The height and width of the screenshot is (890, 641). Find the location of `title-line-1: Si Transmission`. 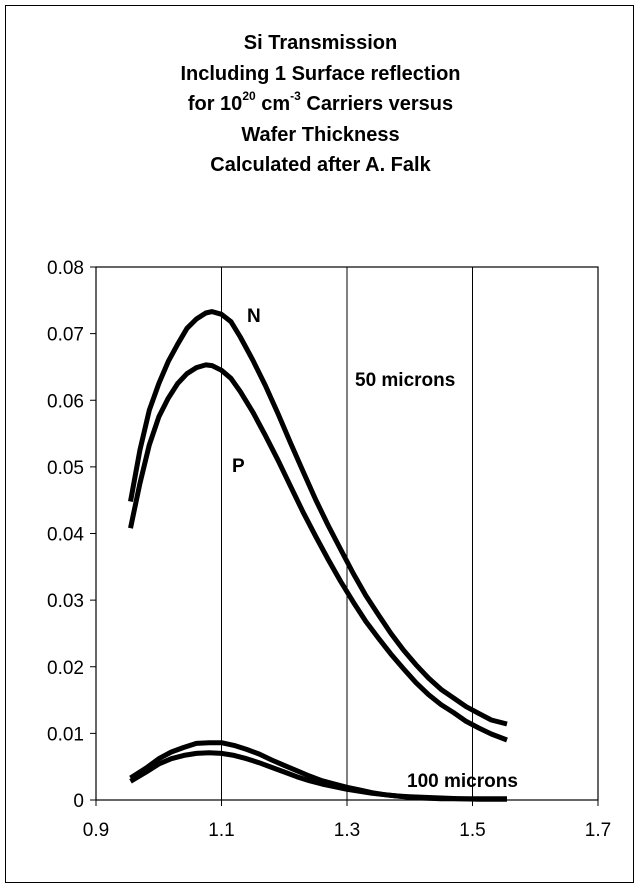

title-line-1: Si Transmission is located at coordinates (320, 43).